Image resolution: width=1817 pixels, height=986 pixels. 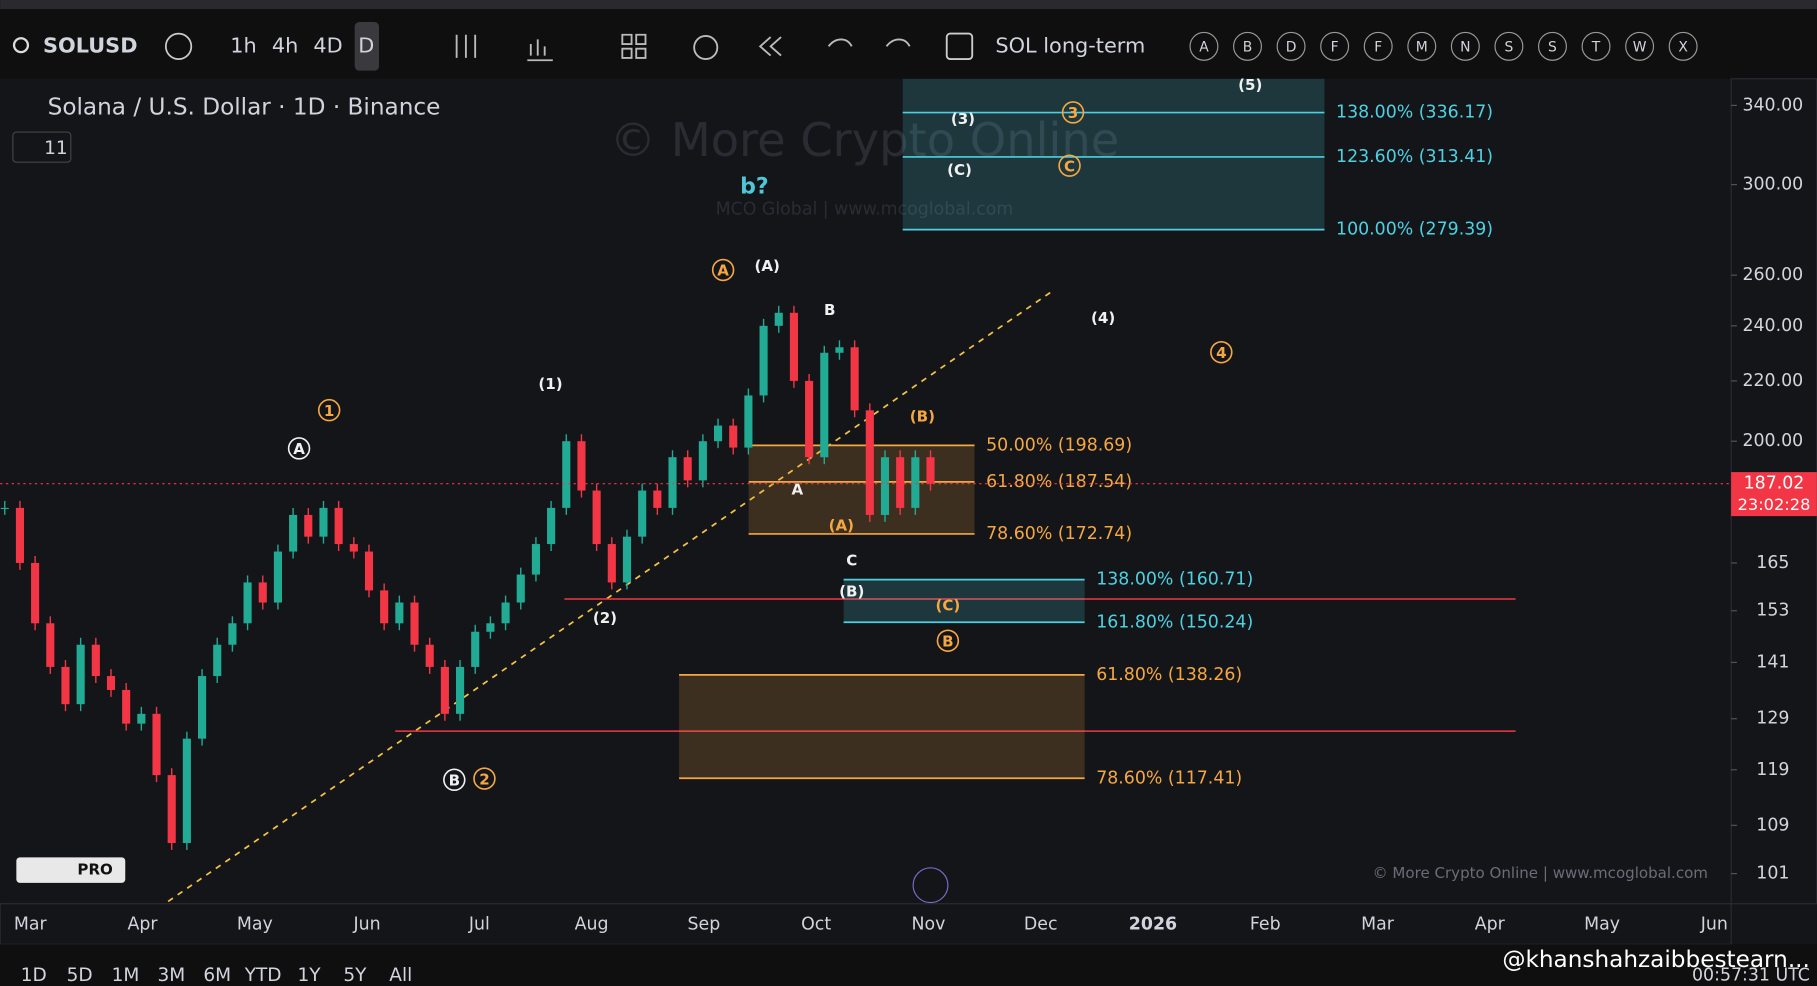 What do you see at coordinates (930, 885) in the screenshot?
I see `replay-icon` at bounding box center [930, 885].